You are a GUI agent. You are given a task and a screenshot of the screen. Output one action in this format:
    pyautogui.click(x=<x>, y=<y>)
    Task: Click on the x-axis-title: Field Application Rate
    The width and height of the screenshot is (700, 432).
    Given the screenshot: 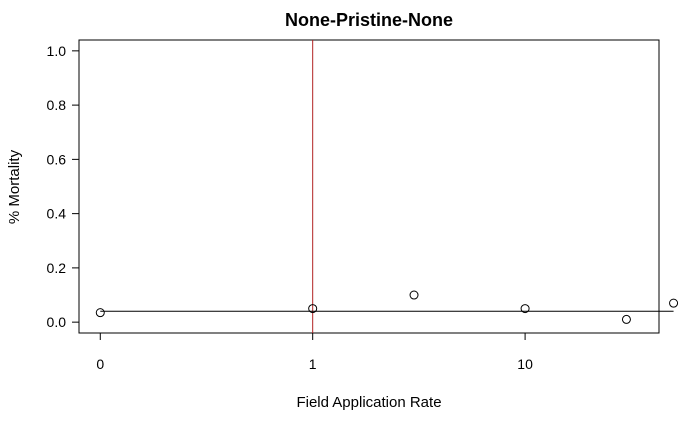 What is the action you would take?
    pyautogui.click(x=368, y=402)
    